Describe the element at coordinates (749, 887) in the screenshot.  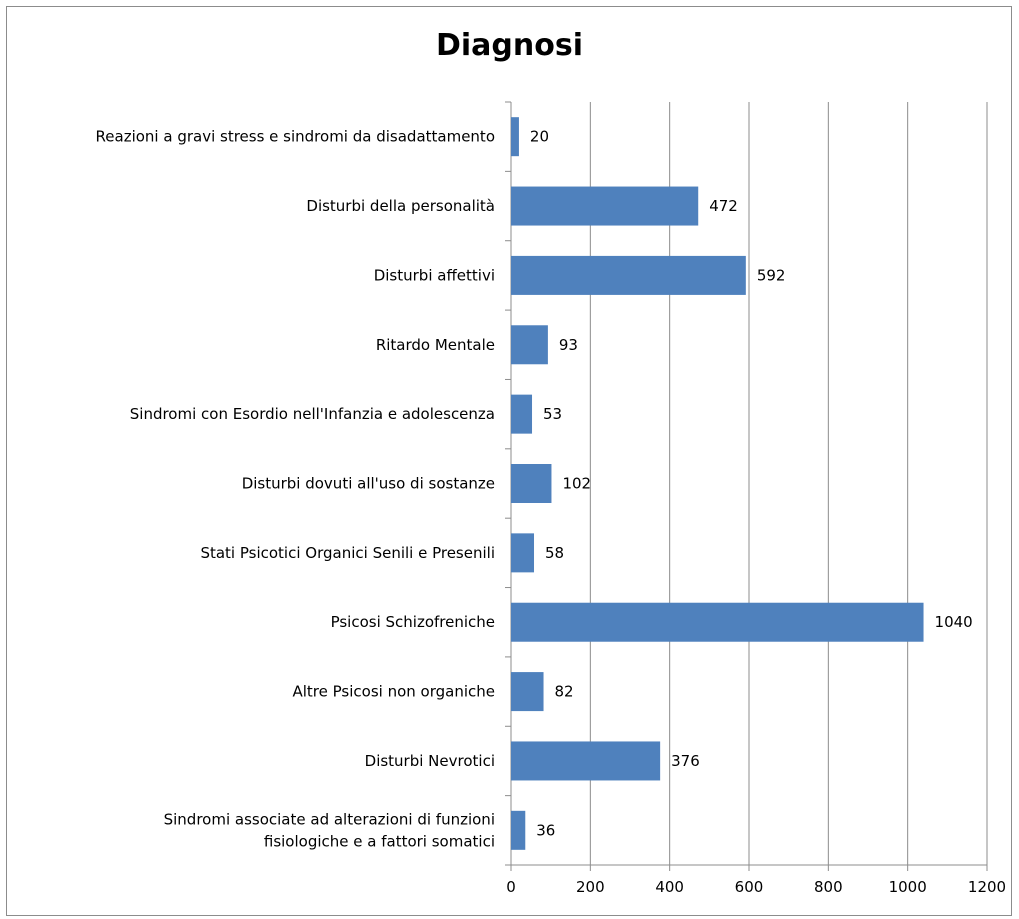
I see `x-tick-label: 600` at that location.